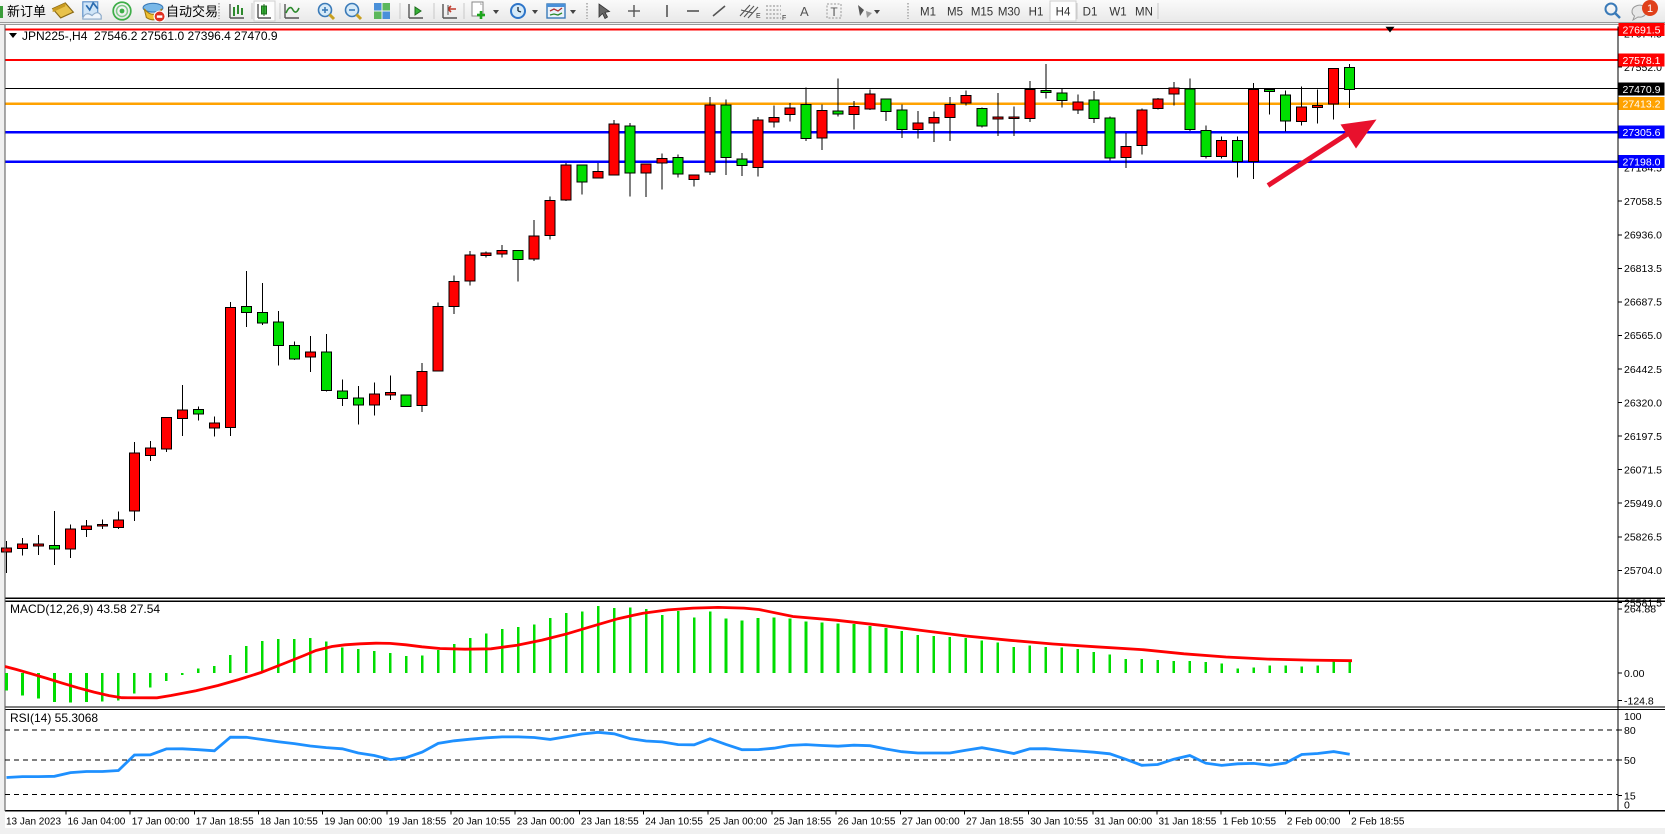 The image size is (1665, 834). I want to click on svg-text: MN, so click(1144, 13).